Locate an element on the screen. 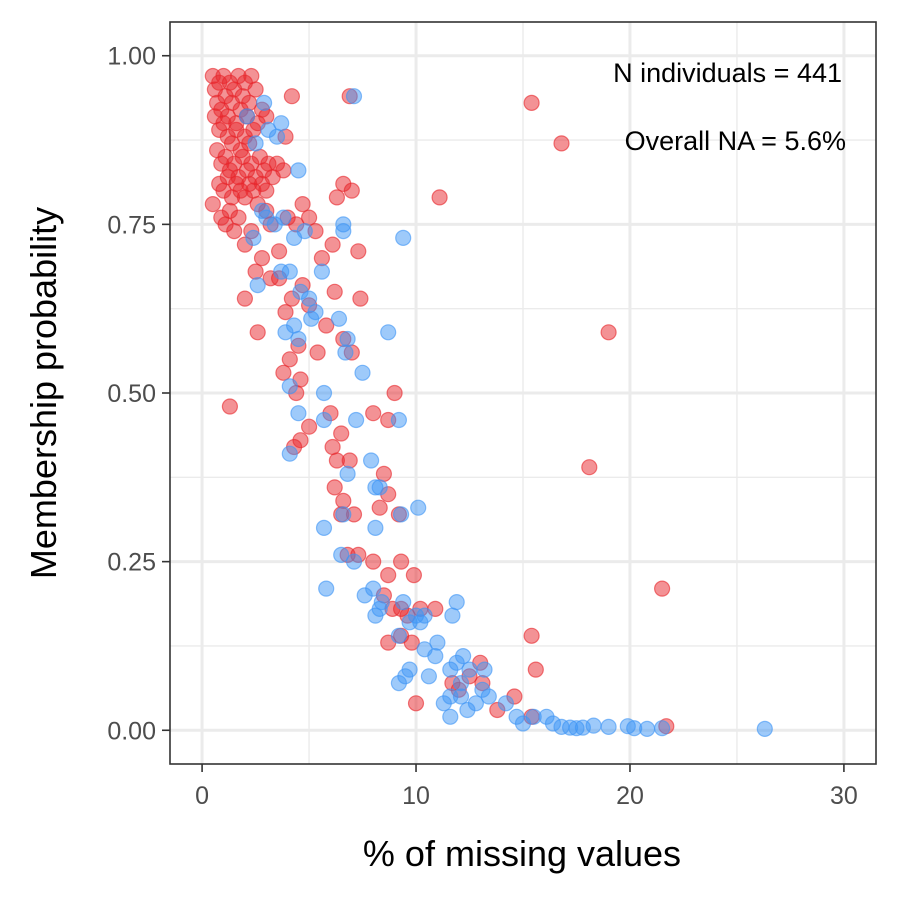 The width and height of the screenshot is (900, 900). annotation-overall-na: Overall NA = 5.6% is located at coordinates (735, 141).